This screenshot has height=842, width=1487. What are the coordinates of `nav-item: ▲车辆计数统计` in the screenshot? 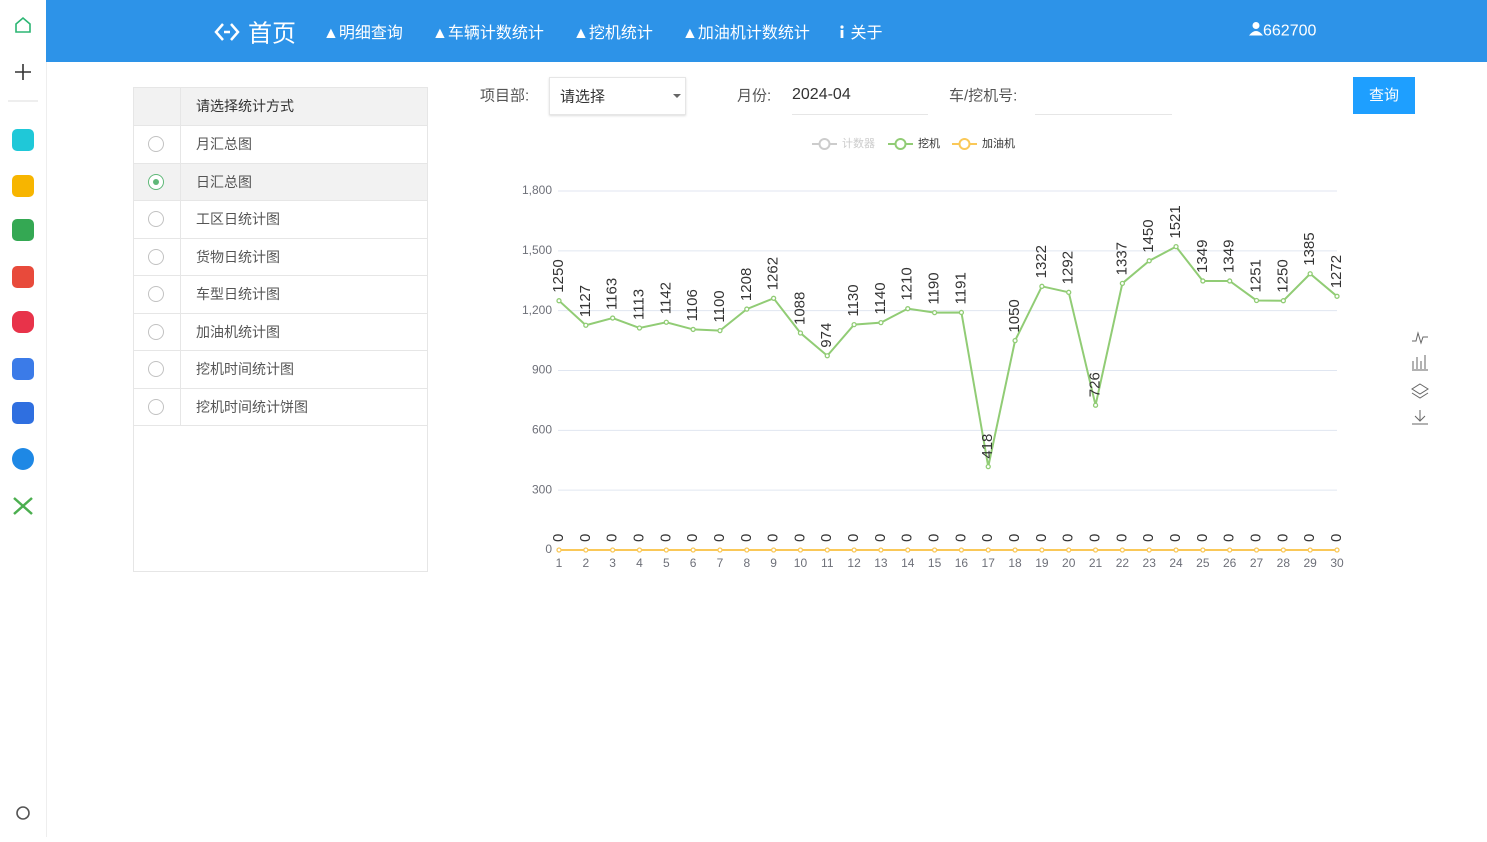 It's located at (488, 31).